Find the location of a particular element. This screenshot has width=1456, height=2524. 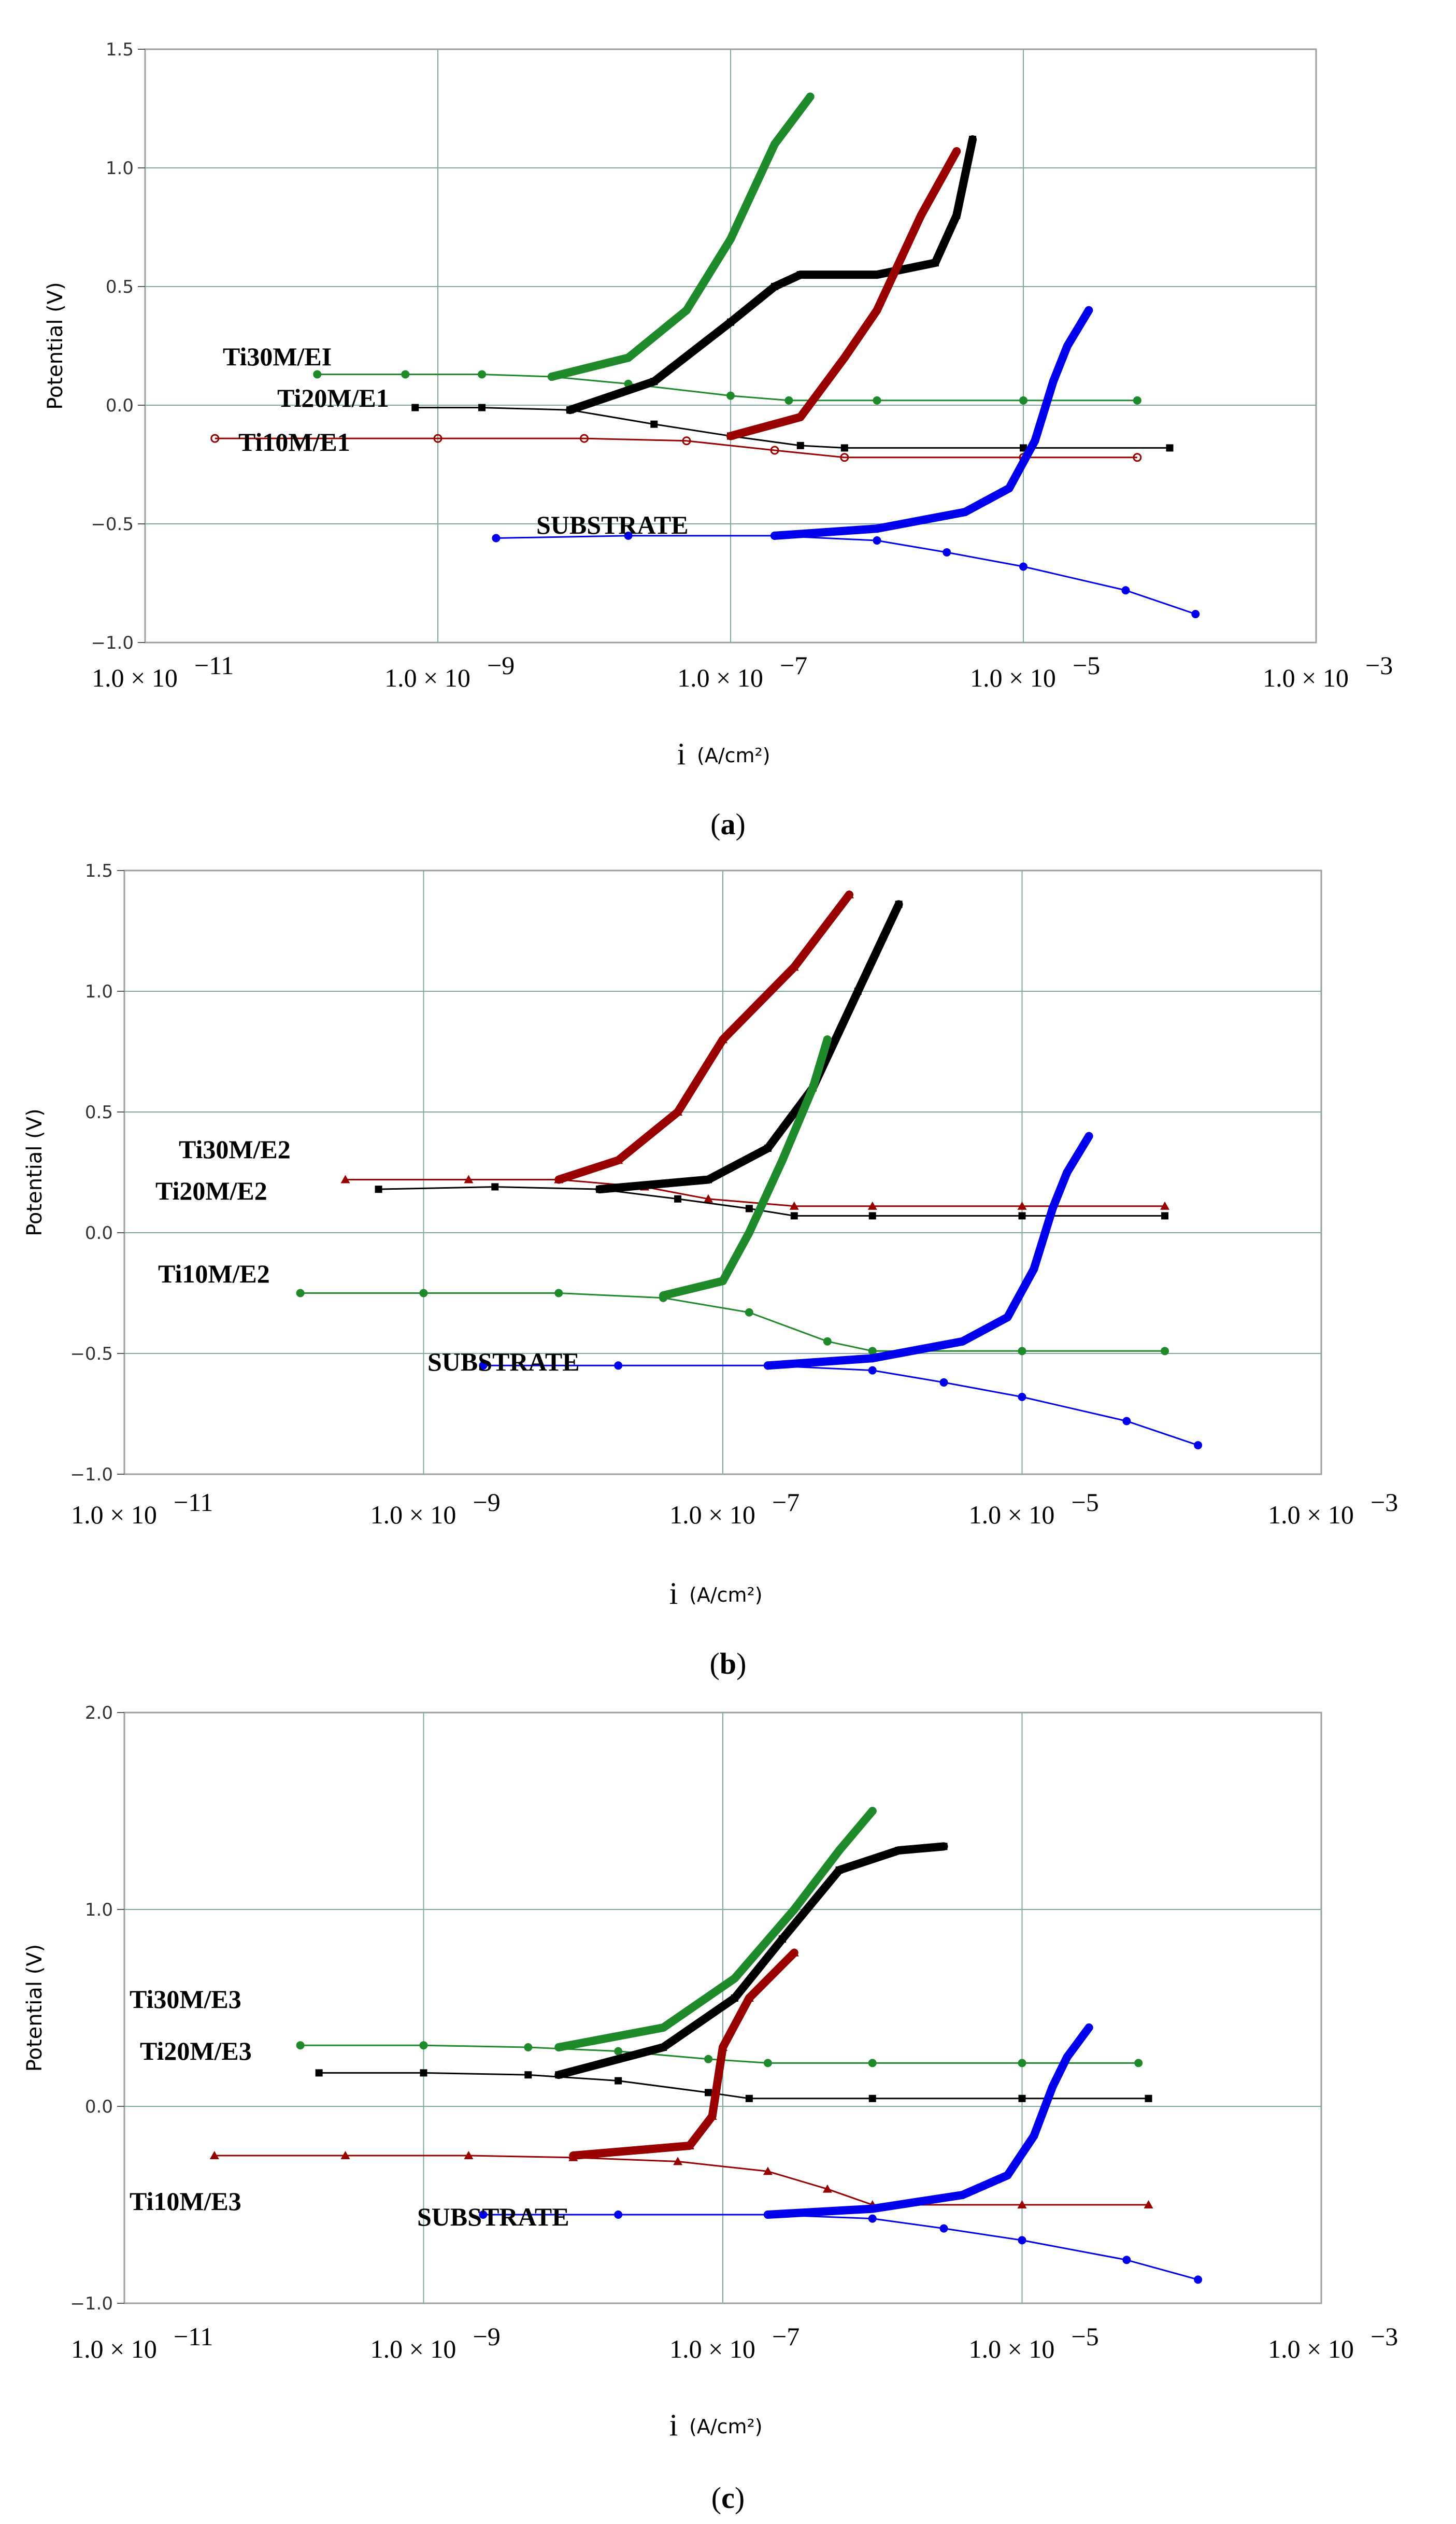

series-line is located at coordinates (846, 575).